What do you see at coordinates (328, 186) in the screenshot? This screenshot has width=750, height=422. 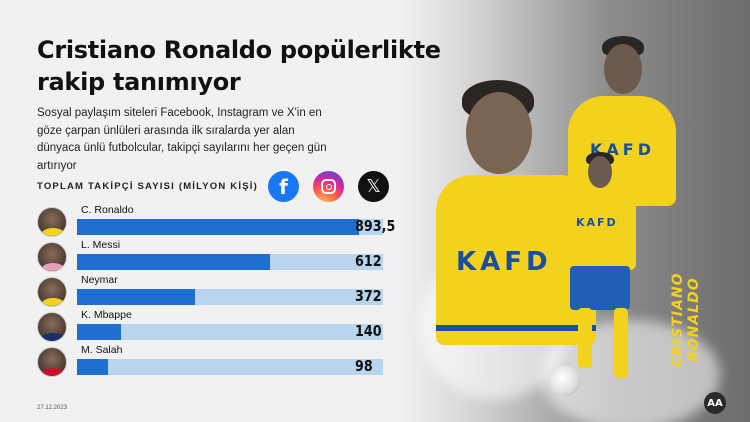 I see `instagram-icon` at bounding box center [328, 186].